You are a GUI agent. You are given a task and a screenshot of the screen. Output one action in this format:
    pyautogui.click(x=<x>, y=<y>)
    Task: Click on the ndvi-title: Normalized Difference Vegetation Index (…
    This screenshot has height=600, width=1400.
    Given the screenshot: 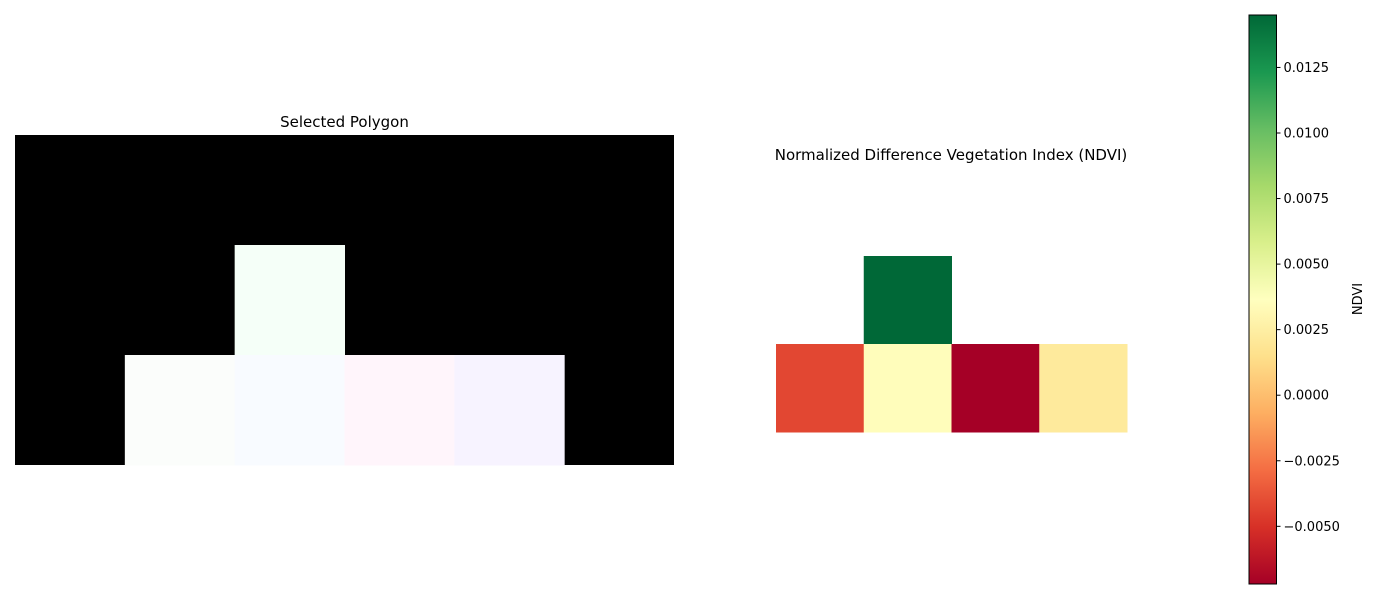 What is the action you would take?
    pyautogui.click(x=951, y=155)
    